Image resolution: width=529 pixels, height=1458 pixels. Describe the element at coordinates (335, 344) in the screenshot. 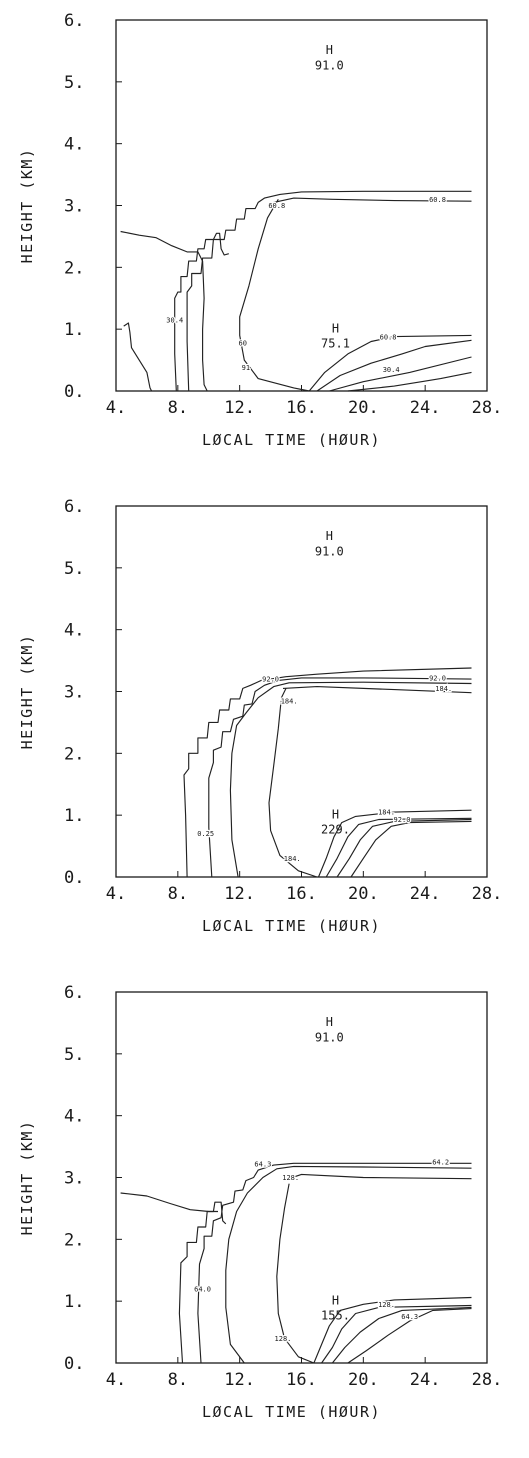

I see `extremum-annotation: 75.1` at that location.